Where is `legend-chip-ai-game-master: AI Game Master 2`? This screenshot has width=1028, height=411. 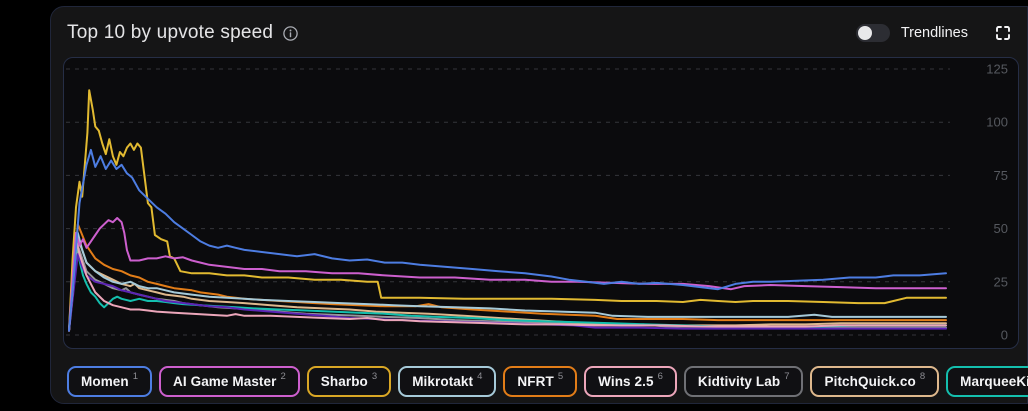
legend-chip-ai-game-master: AI Game Master 2 is located at coordinates (229, 381).